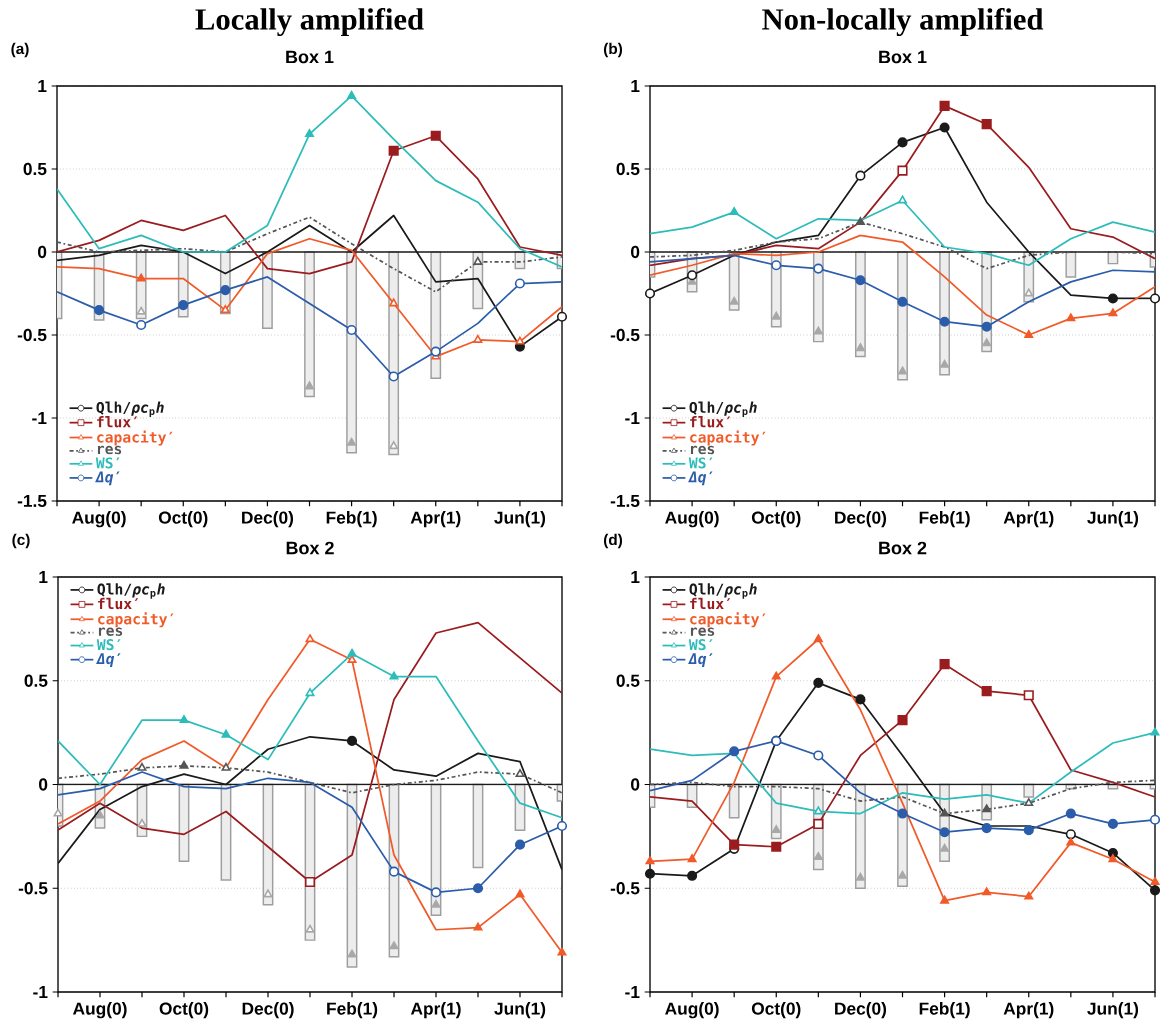 This screenshot has height=1030, width=1160. I want to click on text: (d), so click(613, 541).